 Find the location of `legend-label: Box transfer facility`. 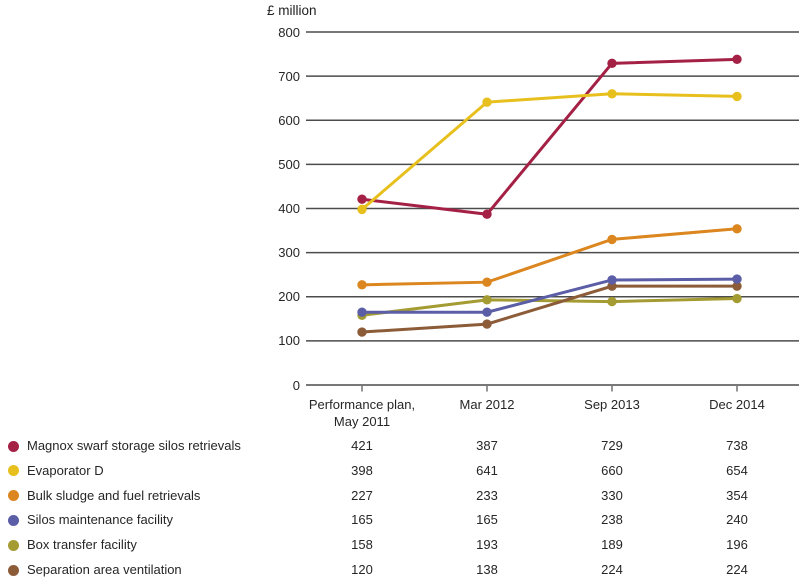

legend-label: Box transfer facility is located at coordinates (82, 545).